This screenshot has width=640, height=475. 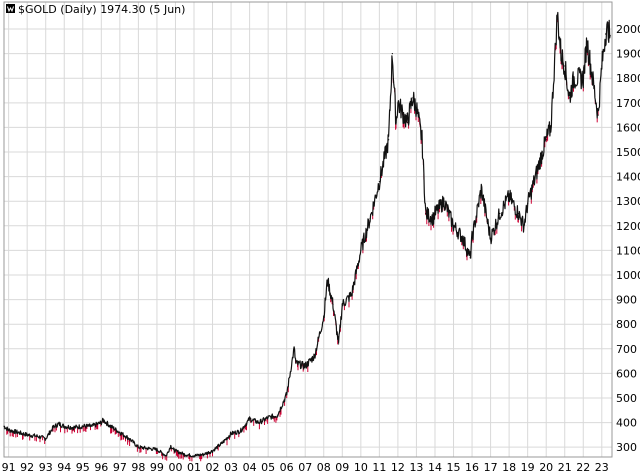 I want to click on x-tick-label: 97, so click(x=120, y=467).